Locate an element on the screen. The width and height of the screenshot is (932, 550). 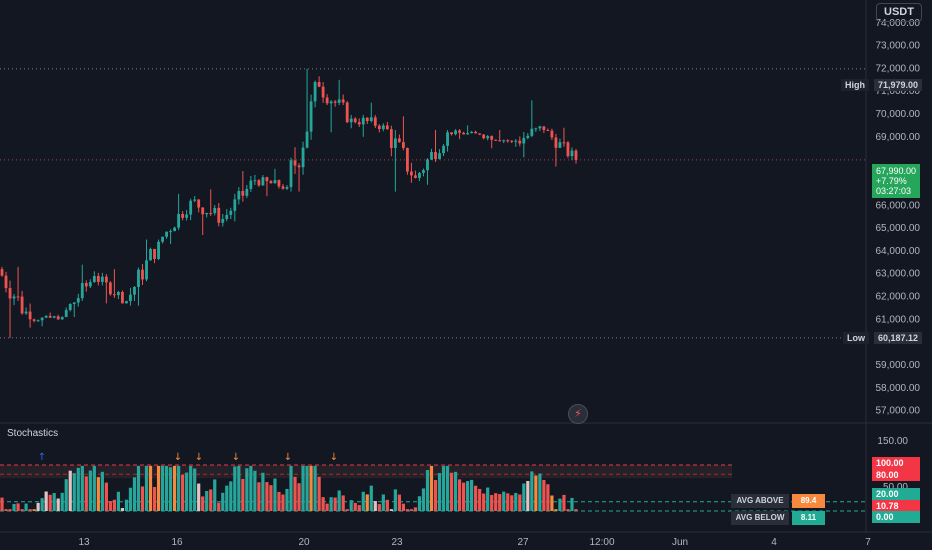
sell-arrow-icon: ↓ is located at coordinates (236, 457).